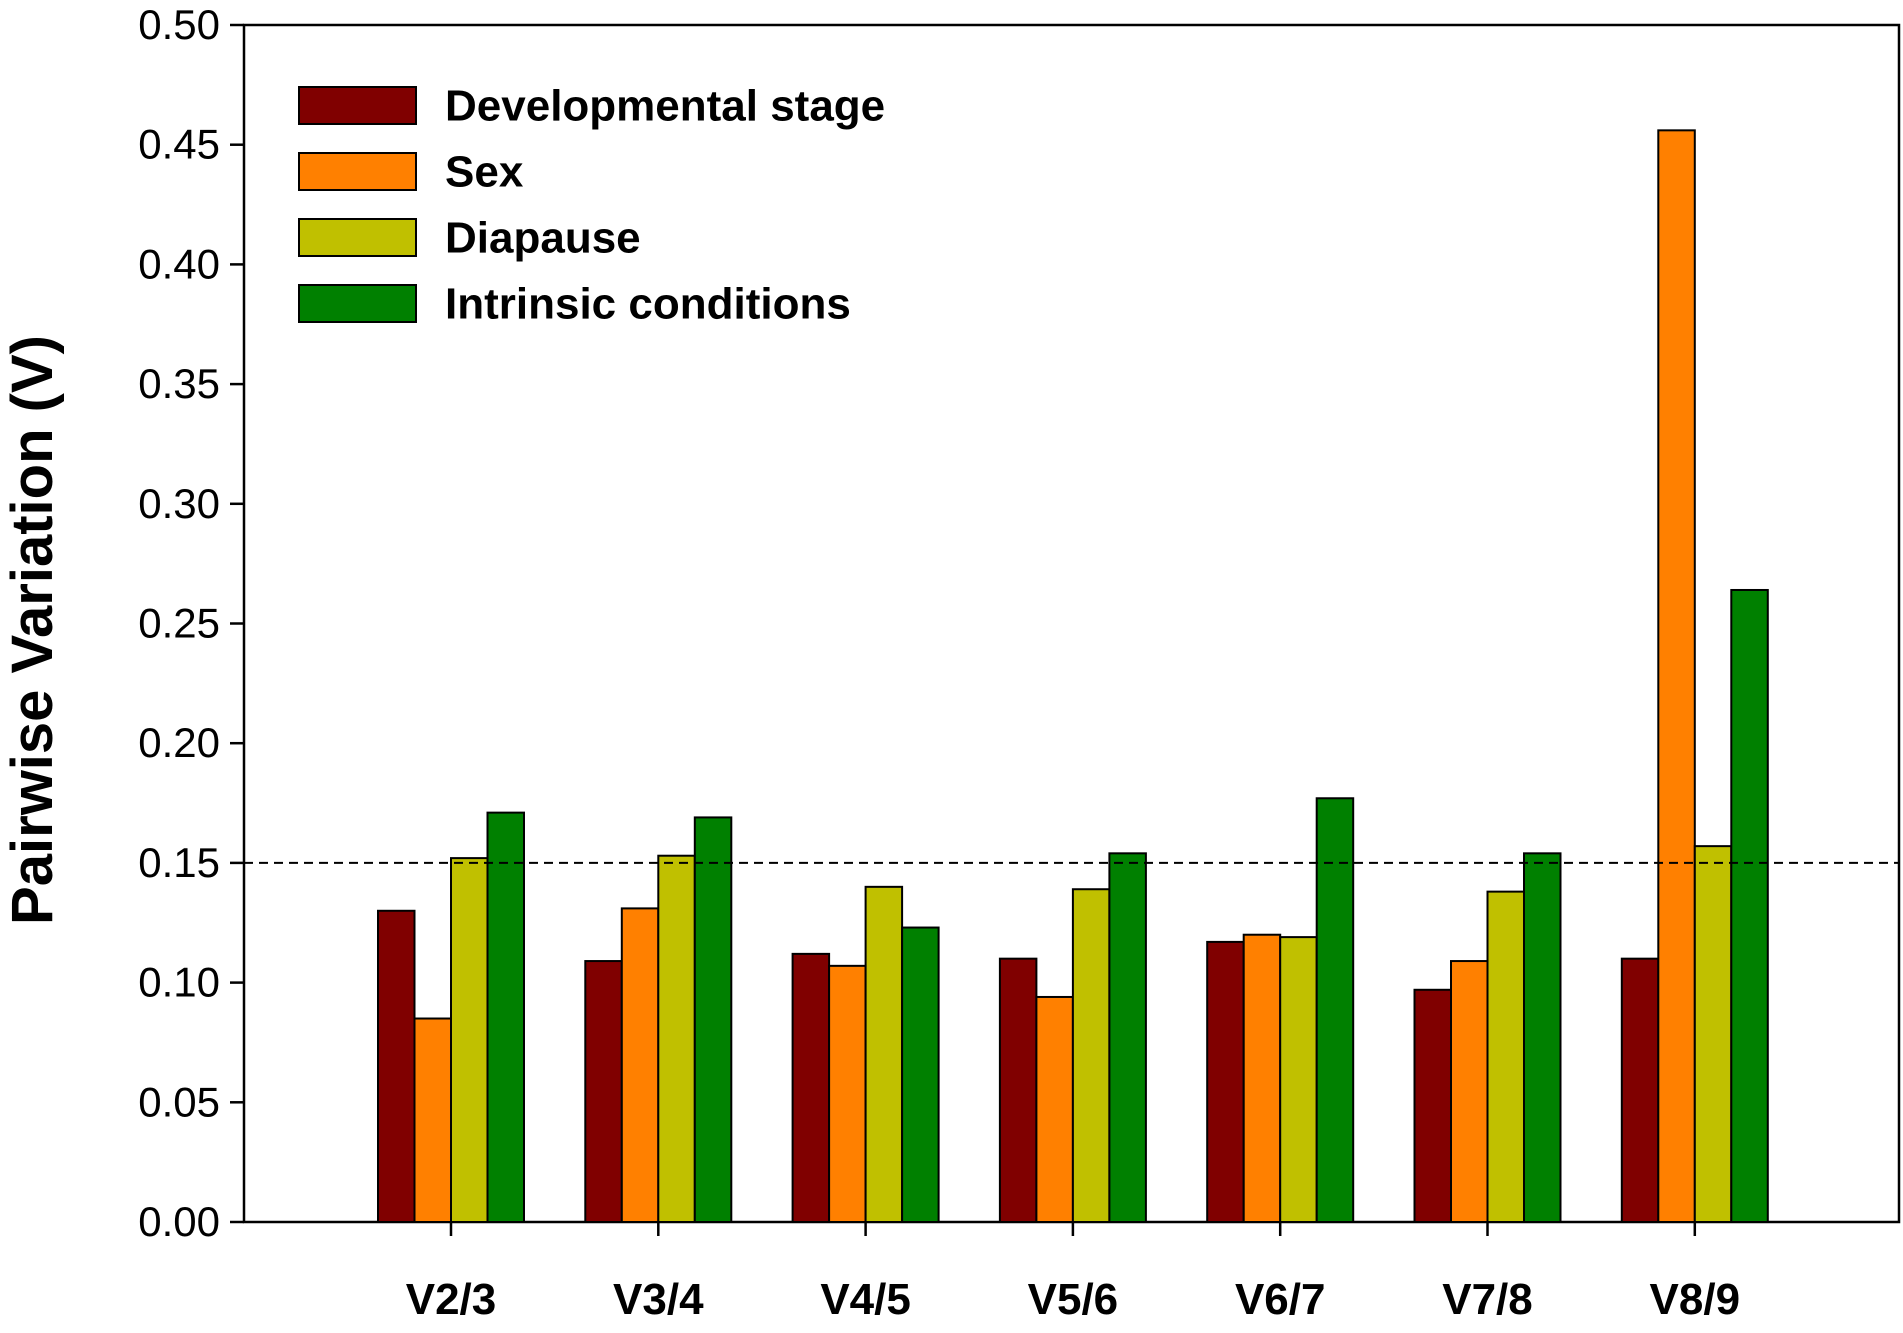 The height and width of the screenshot is (1333, 1903). What do you see at coordinates (179, 982) in the screenshot?
I see `y-tick-label: 0.10` at bounding box center [179, 982].